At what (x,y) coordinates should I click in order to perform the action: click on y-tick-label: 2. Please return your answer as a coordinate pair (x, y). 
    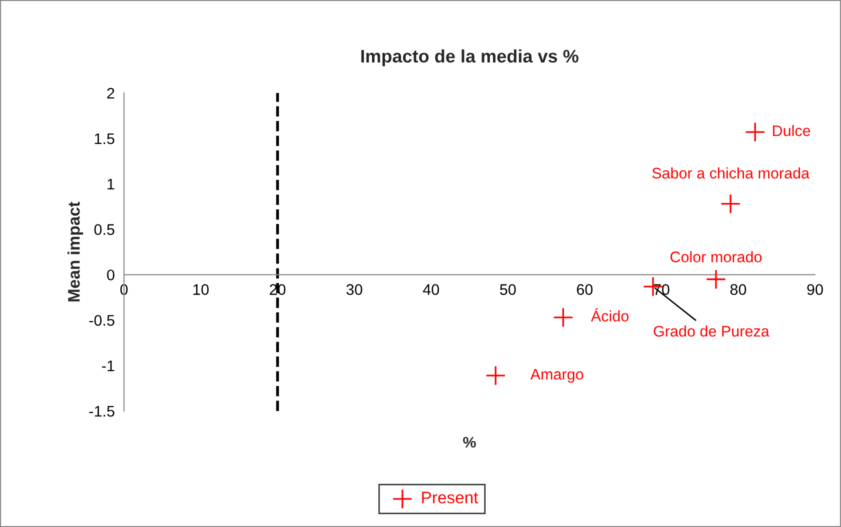
    Looking at the image, I should click on (110, 93).